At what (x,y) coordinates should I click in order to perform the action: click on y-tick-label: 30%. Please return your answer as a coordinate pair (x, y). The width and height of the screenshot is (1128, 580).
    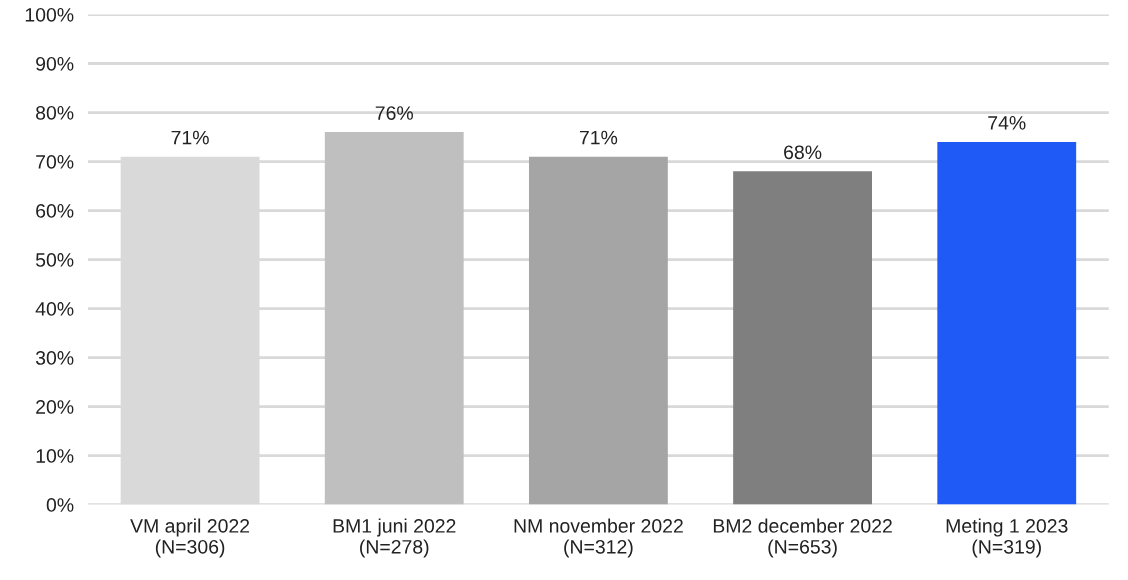
    Looking at the image, I should click on (54, 358).